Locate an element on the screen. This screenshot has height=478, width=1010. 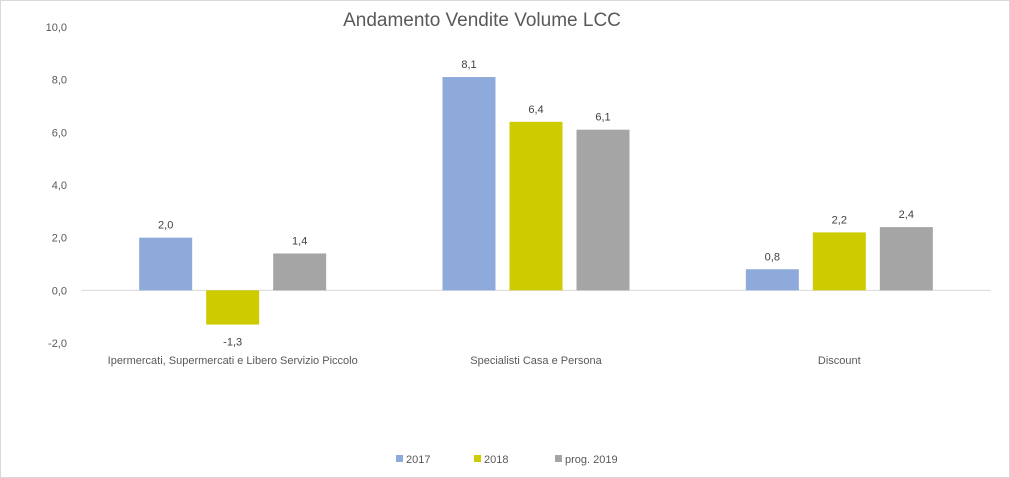
y-axis-ticks: -2,0 0,0 2,0 4,0 6,0 8,0 10,0 is located at coordinates (56, 186).